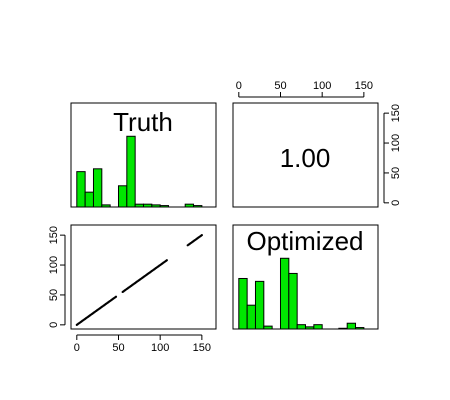  I want to click on correlation-panel, so click(305, 155).